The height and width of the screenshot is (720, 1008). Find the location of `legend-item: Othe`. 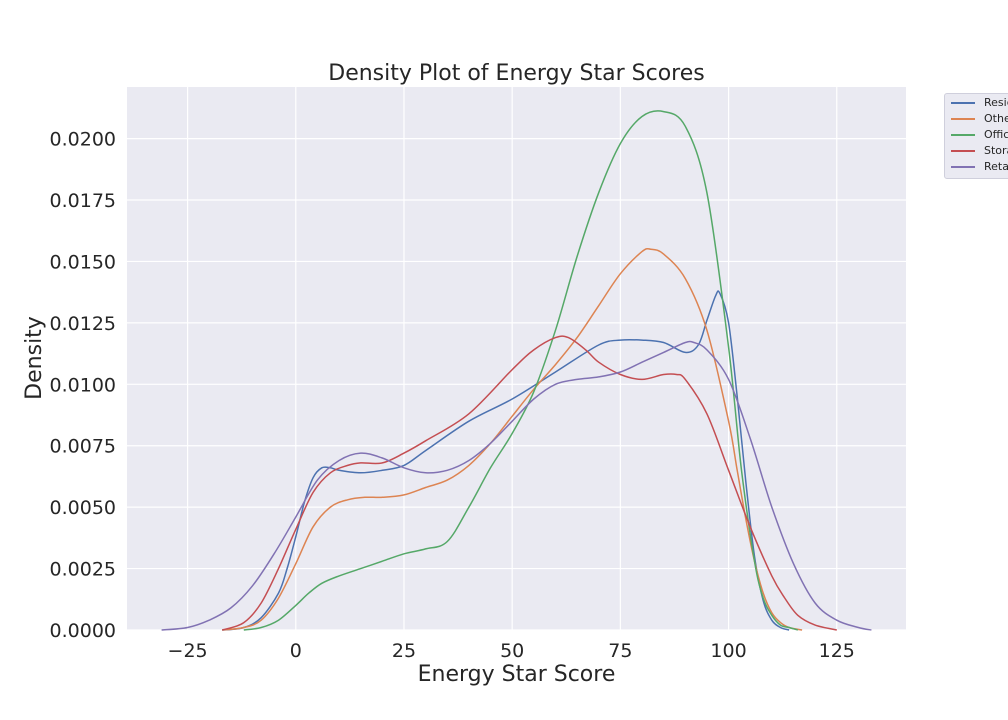

legend-item: Othe is located at coordinates (976, 119).